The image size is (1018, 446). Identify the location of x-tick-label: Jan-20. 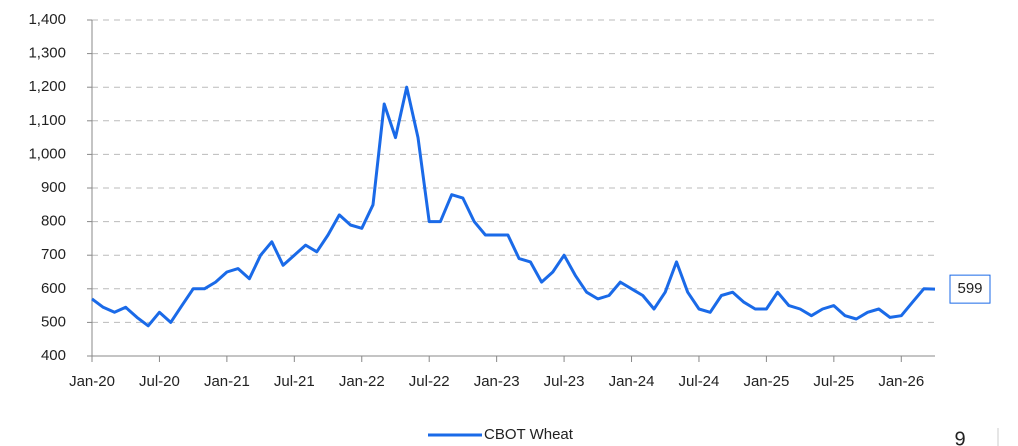
(92, 381).